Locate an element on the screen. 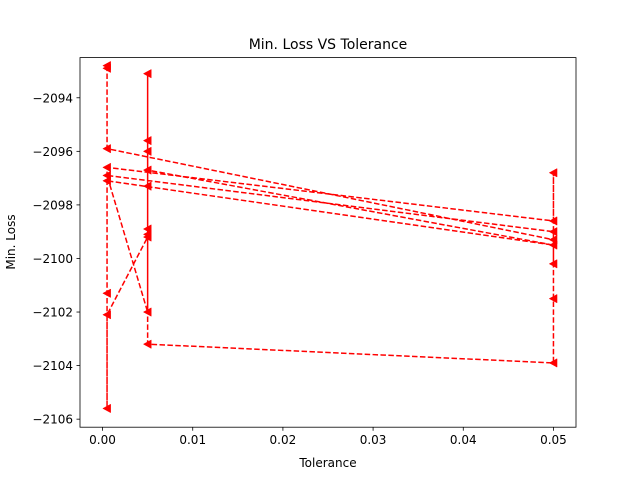 The image size is (640, 480). chart-title: Min. Loss VS Tolerance is located at coordinates (328, 45).